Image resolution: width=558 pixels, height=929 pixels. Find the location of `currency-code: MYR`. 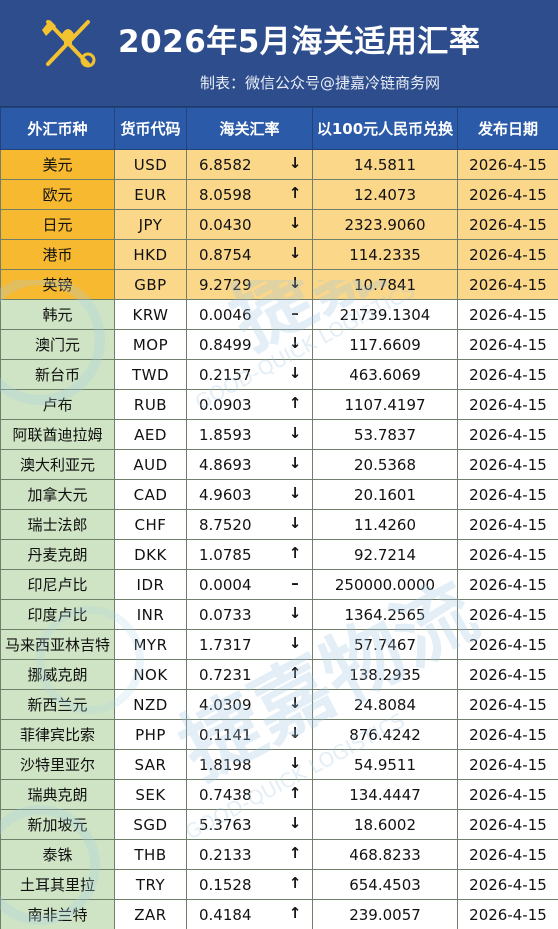

currency-code: MYR is located at coordinates (150, 644).